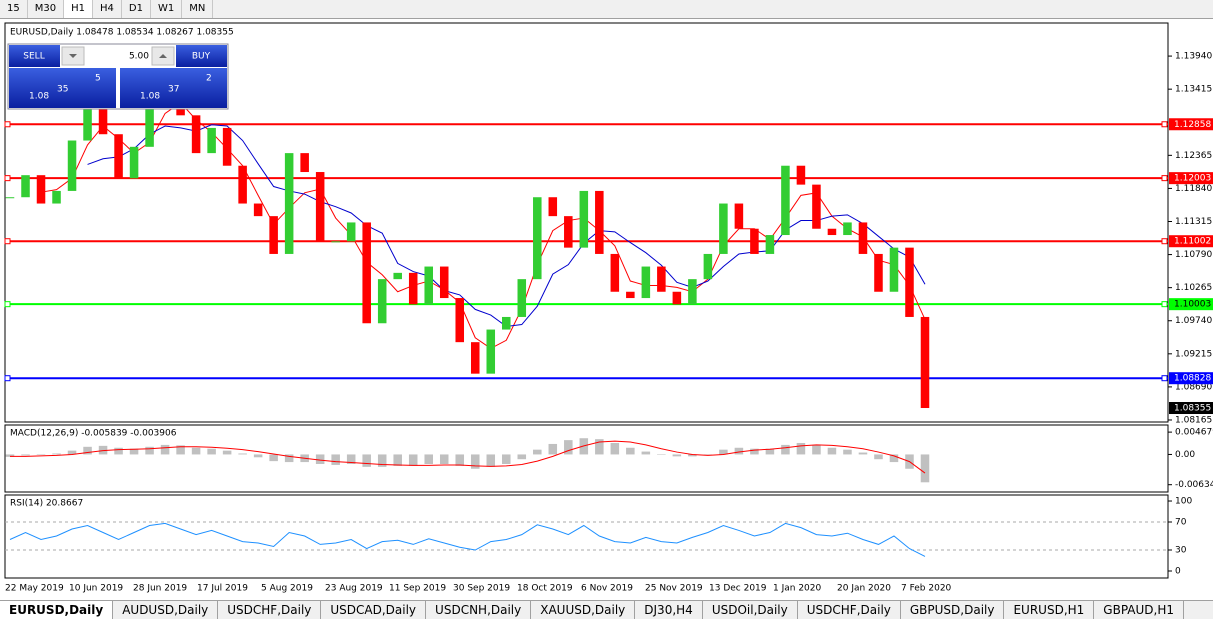 The image size is (1213, 619). Describe the element at coordinates (479, 610) in the screenshot. I see `chart-tab: USDCNH,Daily` at that location.